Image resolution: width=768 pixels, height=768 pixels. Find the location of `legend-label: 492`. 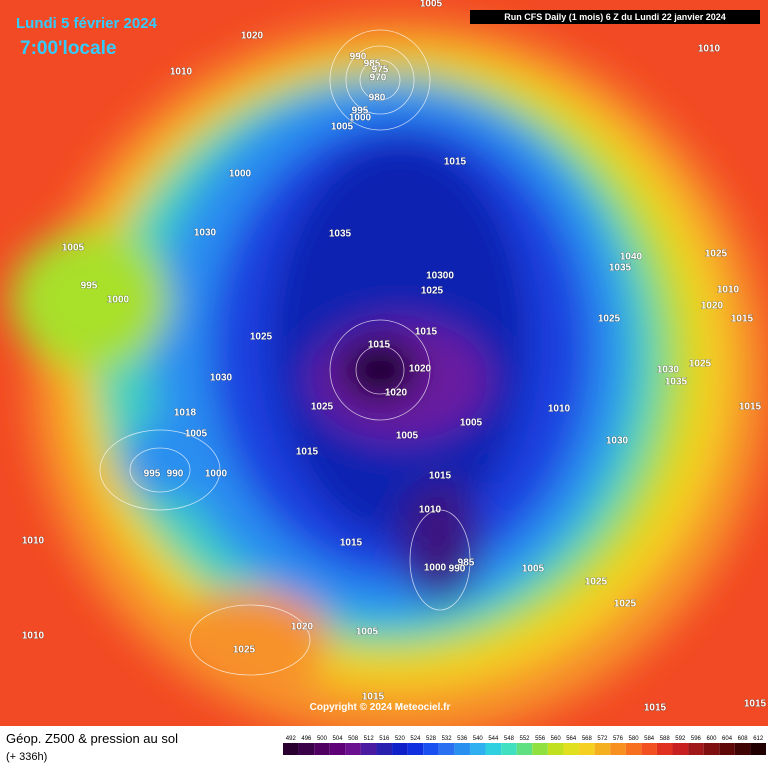

legend-label: 492 is located at coordinates (291, 739).